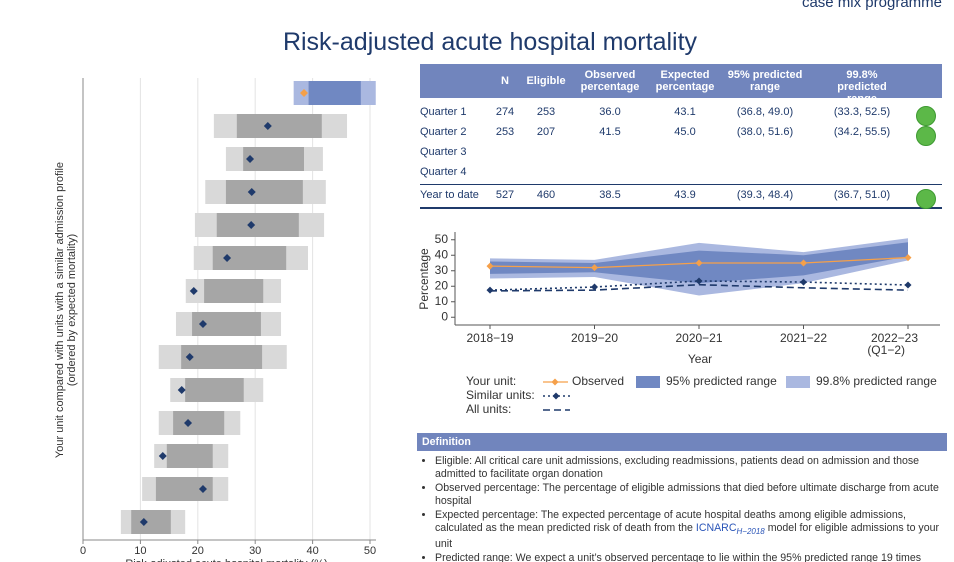 Image resolution: width=954 pixels, height=562 pixels. Describe the element at coordinates (685, 81) in the screenshot. I see `header-cell: Expected percentage` at that location.